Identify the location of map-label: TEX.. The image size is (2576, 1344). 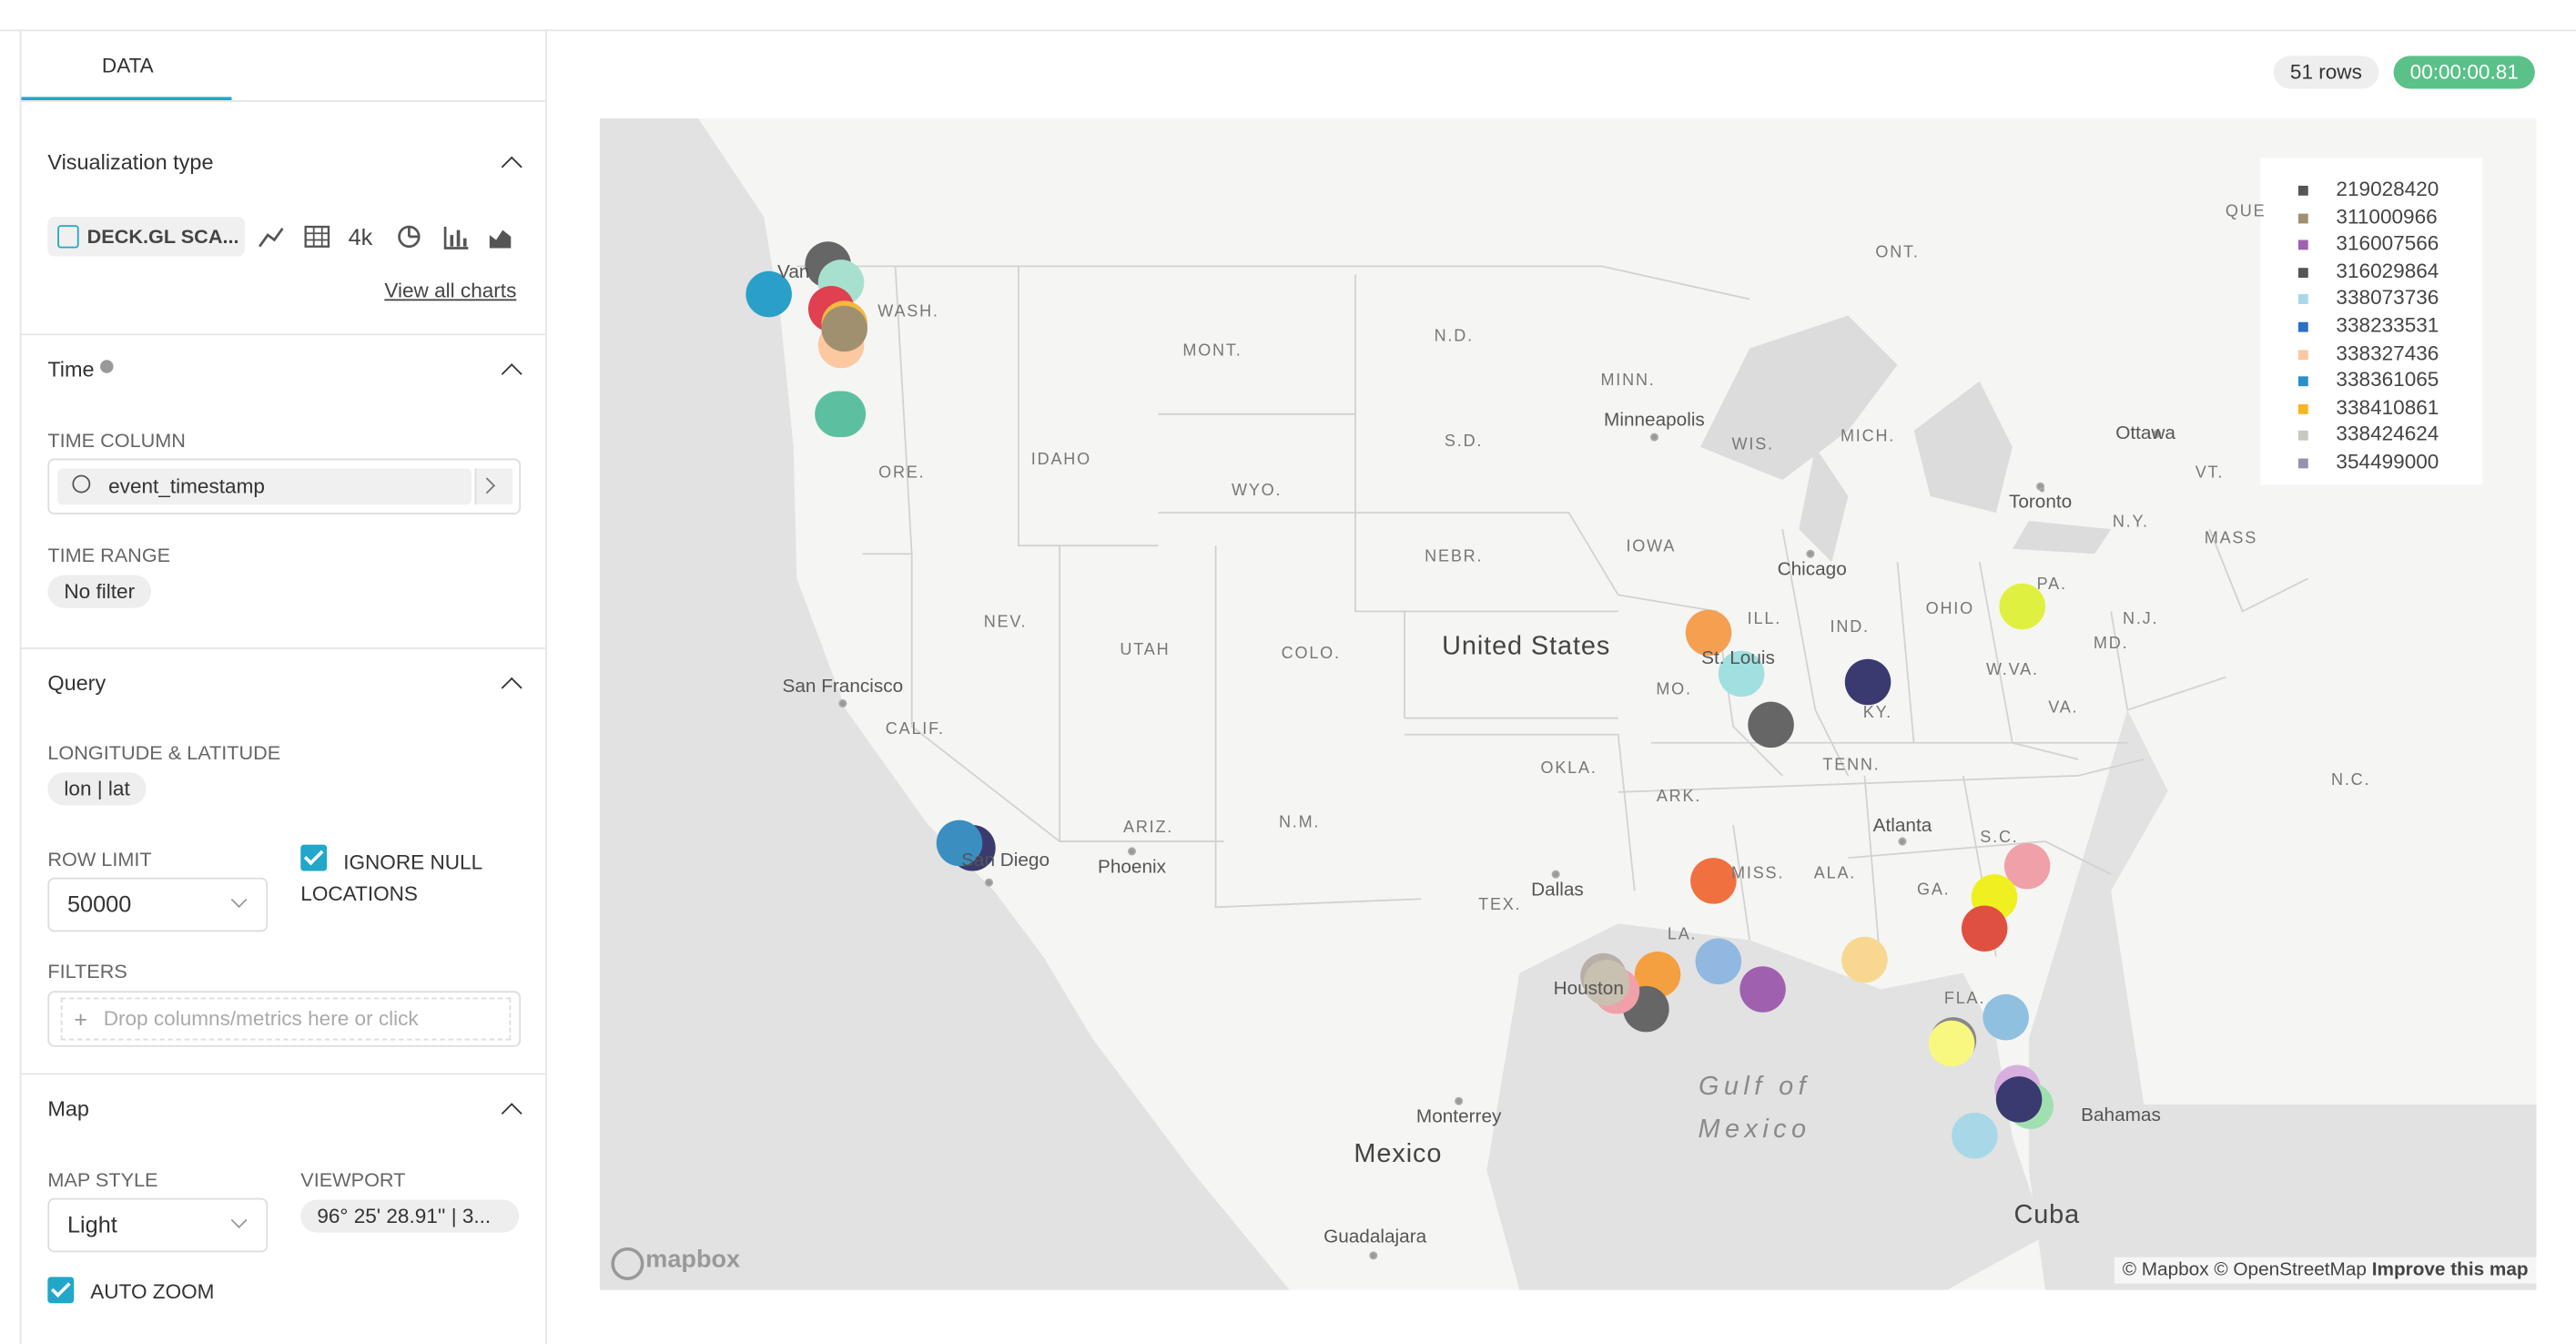
(1500, 905).